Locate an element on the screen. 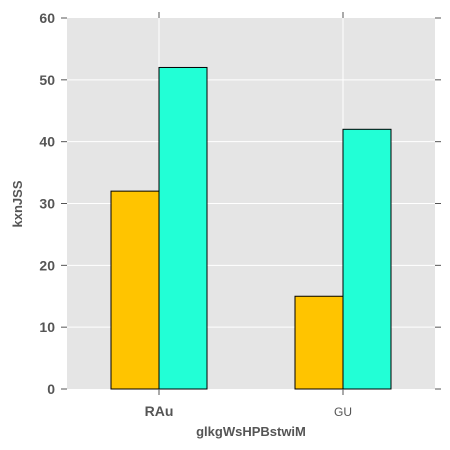  y-tick-label: 10 is located at coordinates (47, 327).